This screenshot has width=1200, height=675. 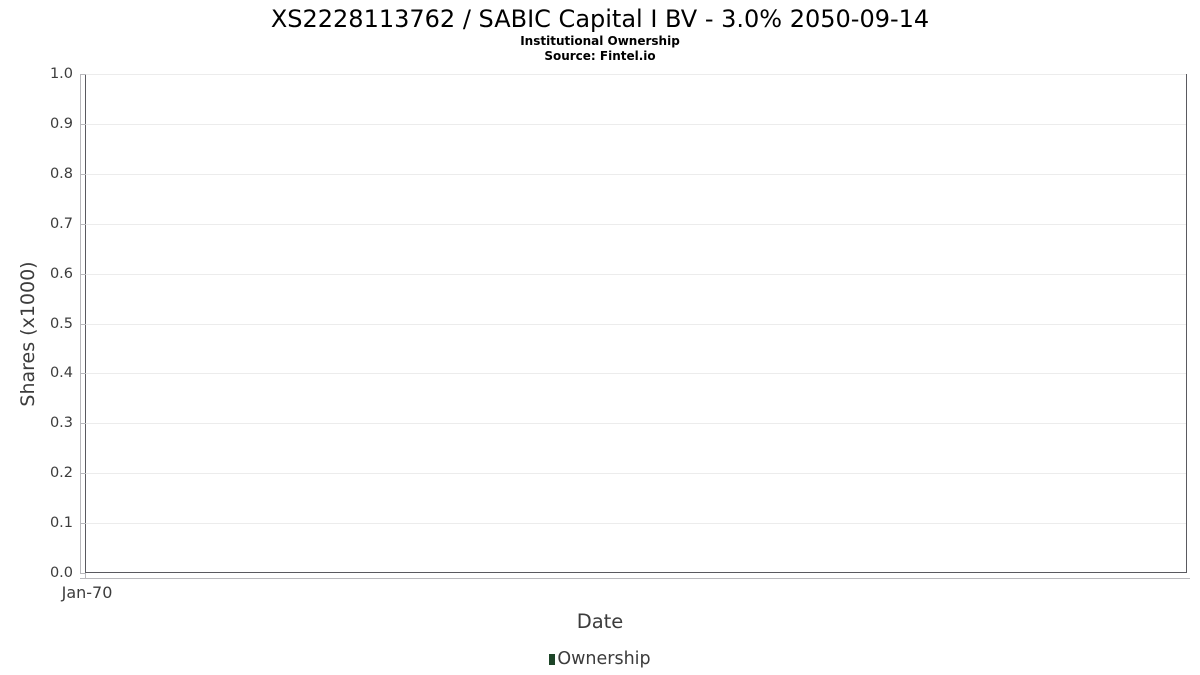 What do you see at coordinates (61, 273) in the screenshot?
I see `y-axis-tick-label: 0.6` at bounding box center [61, 273].